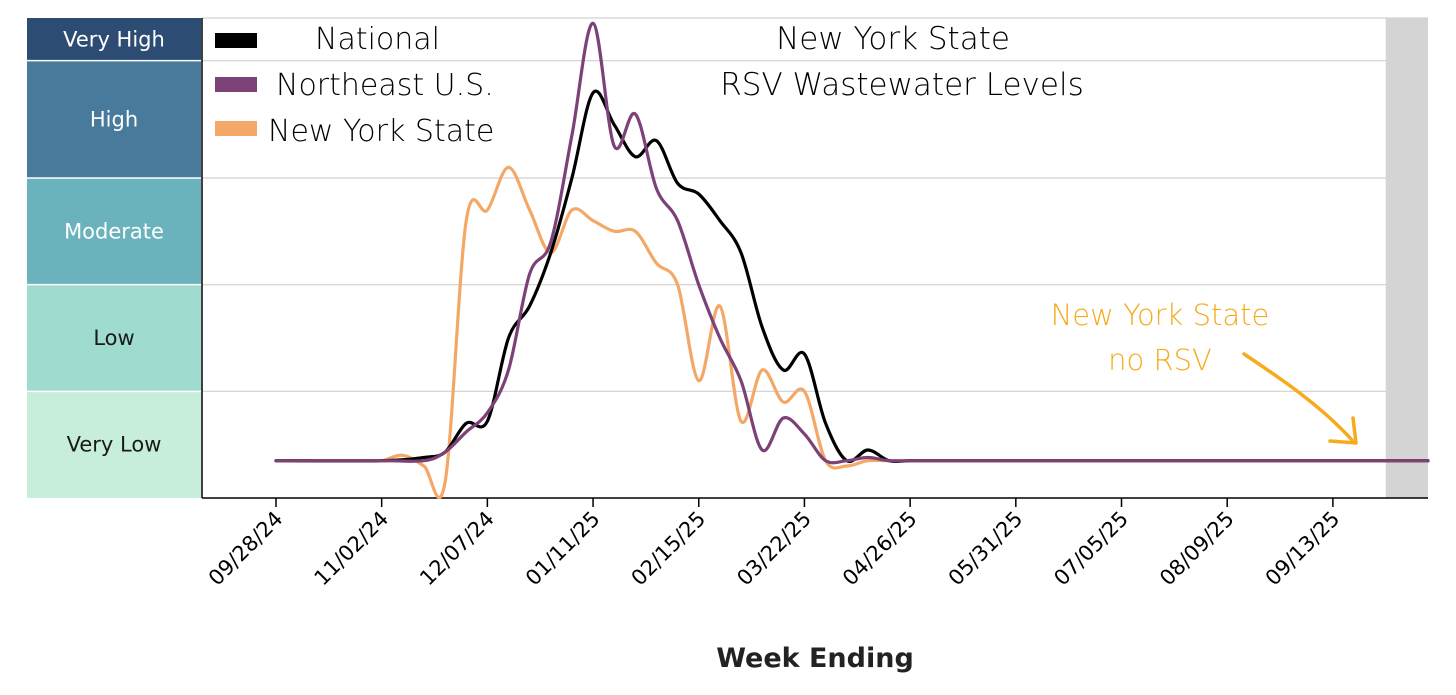 The width and height of the screenshot is (1456, 695). What do you see at coordinates (880, 549) in the screenshot?
I see `x-tick-label: 04/26/25` at bounding box center [880, 549].